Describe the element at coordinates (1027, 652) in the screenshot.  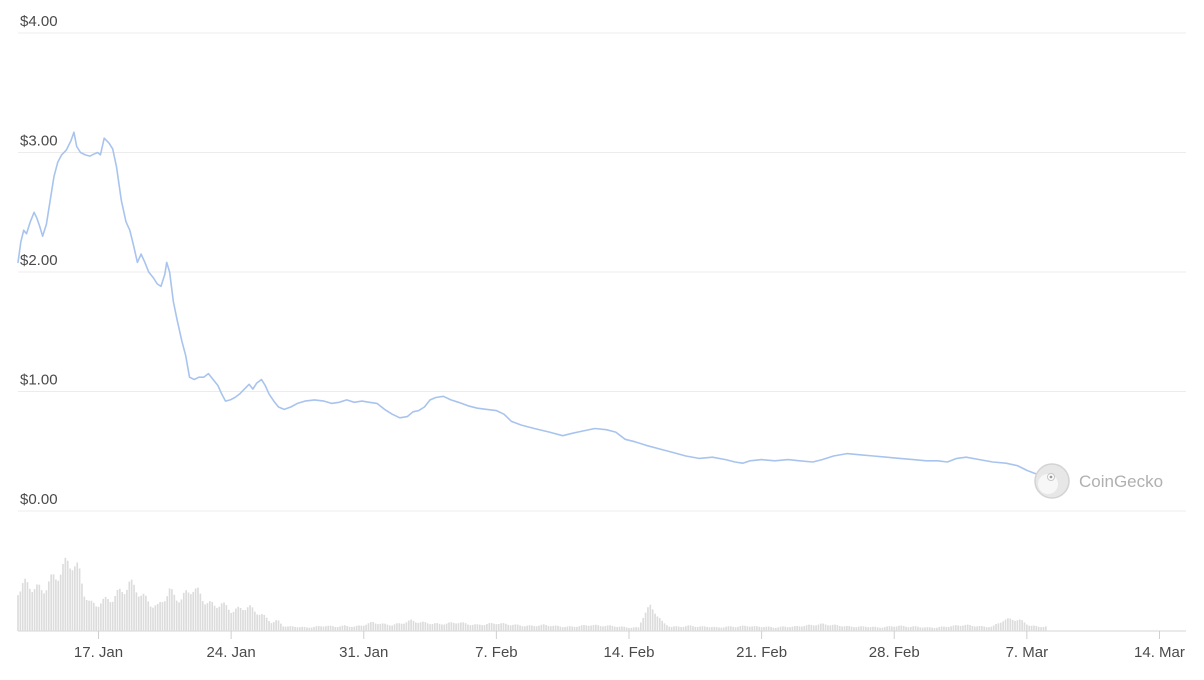
I see `x-tick-label: 7. Mar` at that location.